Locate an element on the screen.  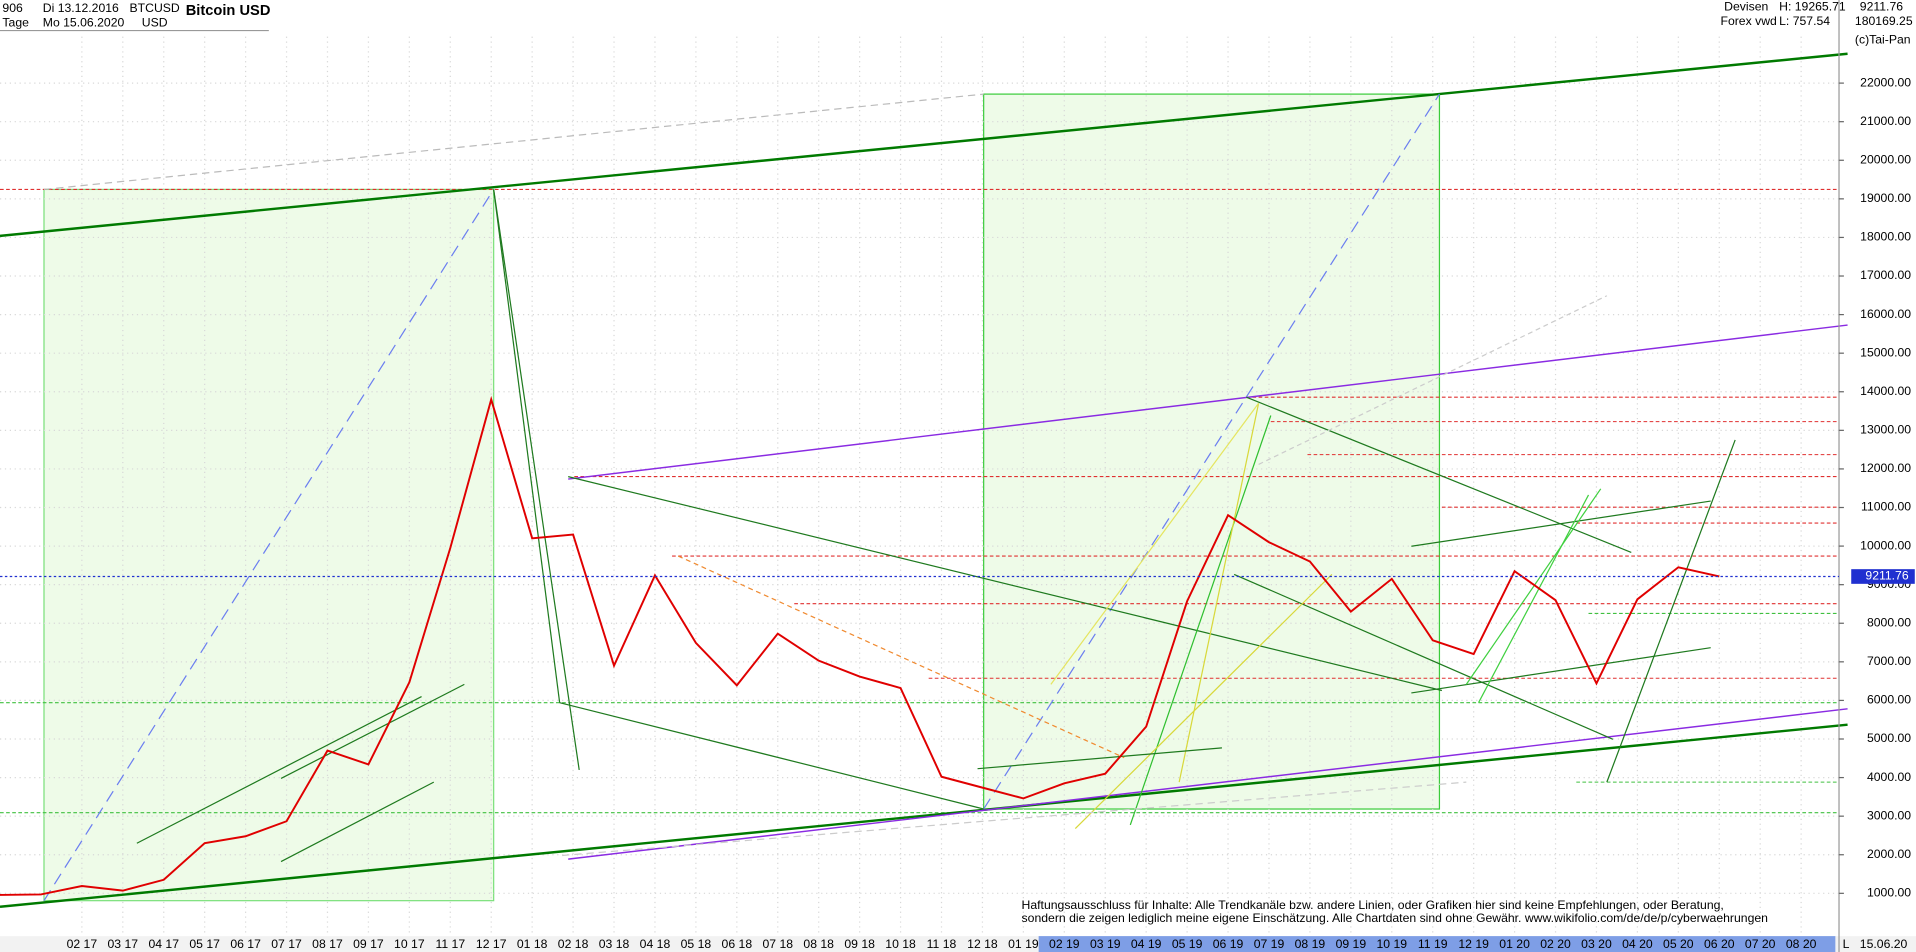
x-tick-label: 08 17 is located at coordinates (327, 944).